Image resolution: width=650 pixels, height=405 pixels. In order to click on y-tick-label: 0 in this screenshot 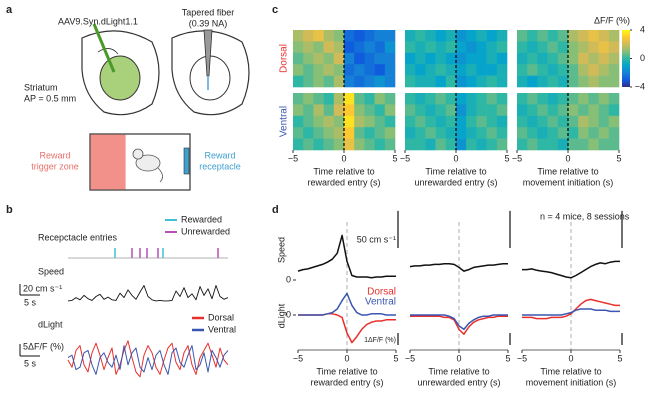, I will do `click(288, 279)`.